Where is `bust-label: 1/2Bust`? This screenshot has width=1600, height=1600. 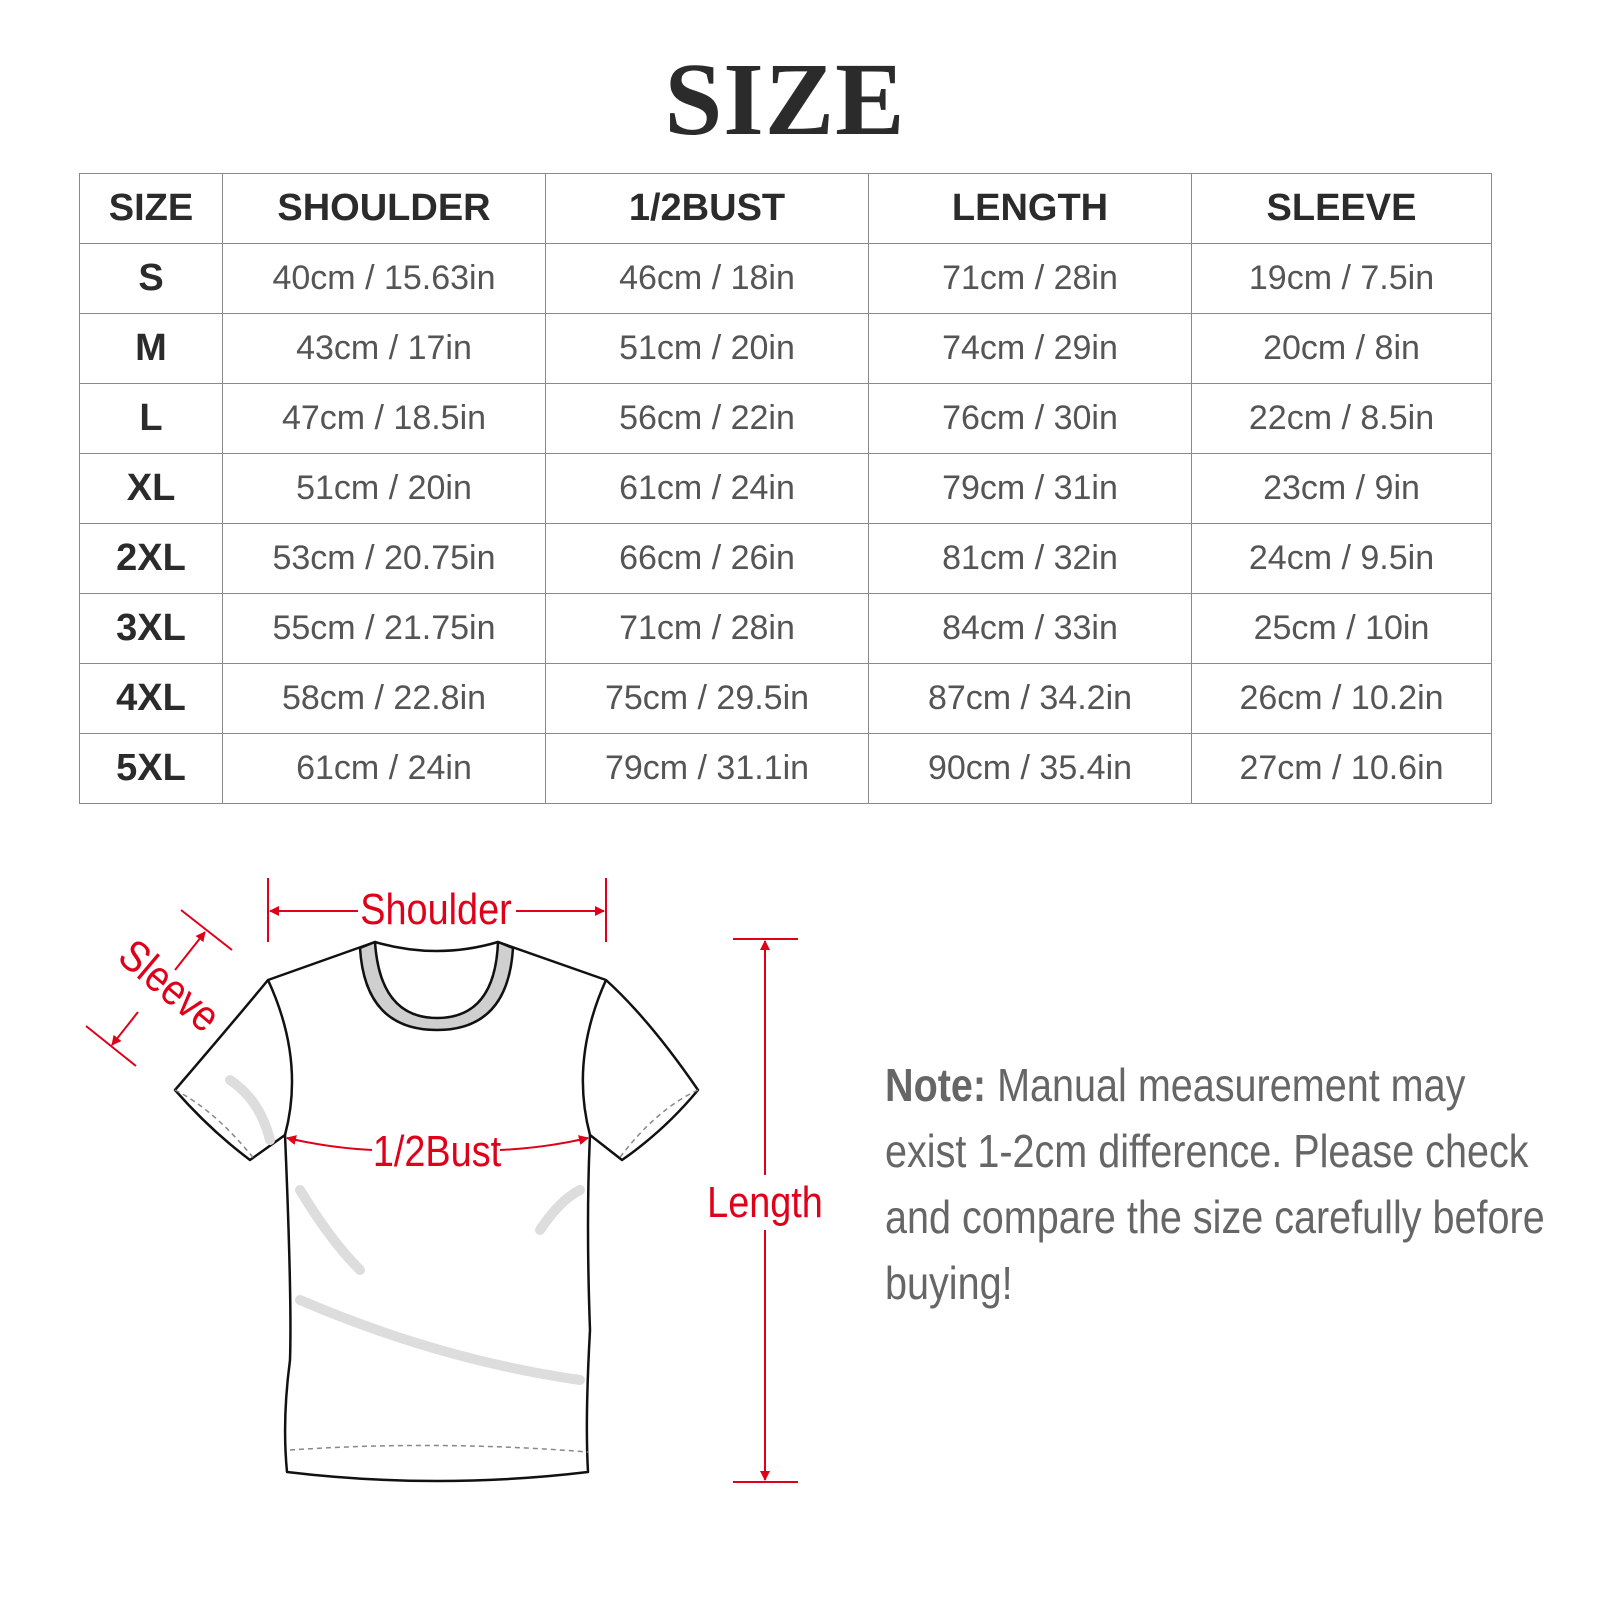
bust-label: 1/2Bust is located at coordinates (437, 1150).